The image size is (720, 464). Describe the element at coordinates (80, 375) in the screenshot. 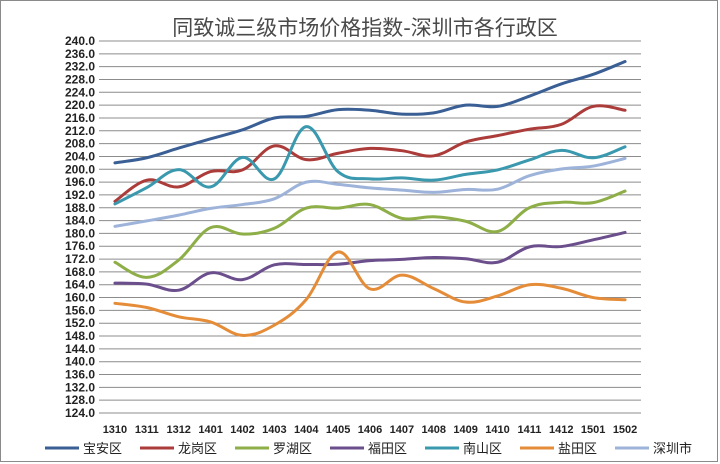

I see `y-tick-label: 136.0` at that location.